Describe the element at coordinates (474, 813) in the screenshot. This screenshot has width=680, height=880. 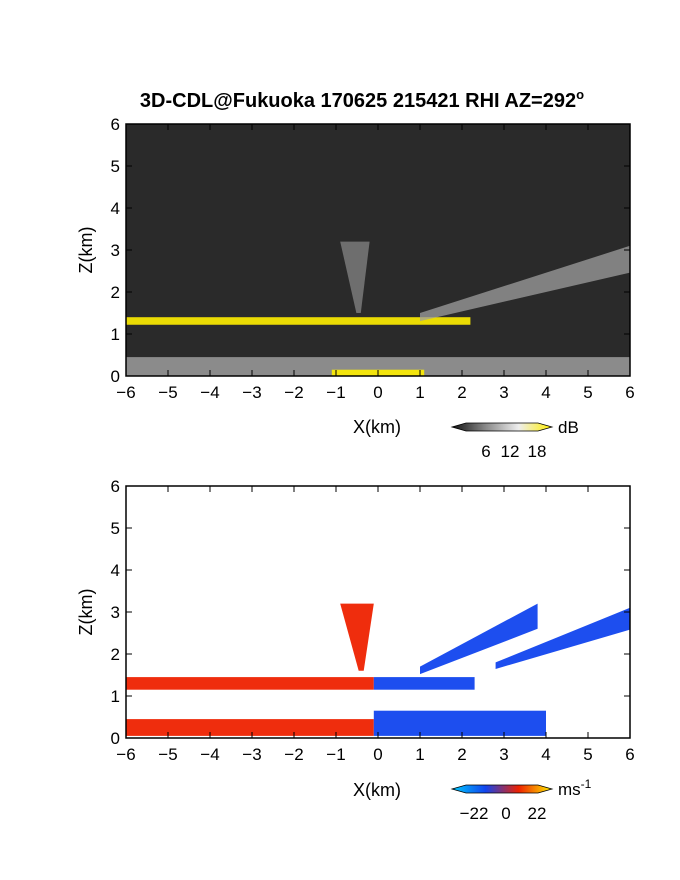
I see `colorbar-tick-label: −22` at that location.